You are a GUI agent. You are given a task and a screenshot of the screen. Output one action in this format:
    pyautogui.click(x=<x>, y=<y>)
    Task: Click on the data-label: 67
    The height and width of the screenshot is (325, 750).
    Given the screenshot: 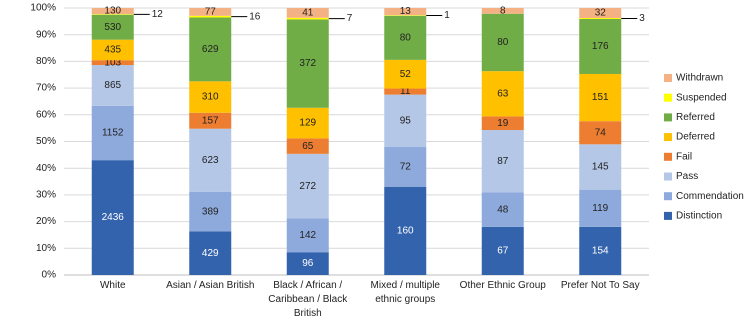 What is the action you would take?
    pyautogui.click(x=503, y=251)
    